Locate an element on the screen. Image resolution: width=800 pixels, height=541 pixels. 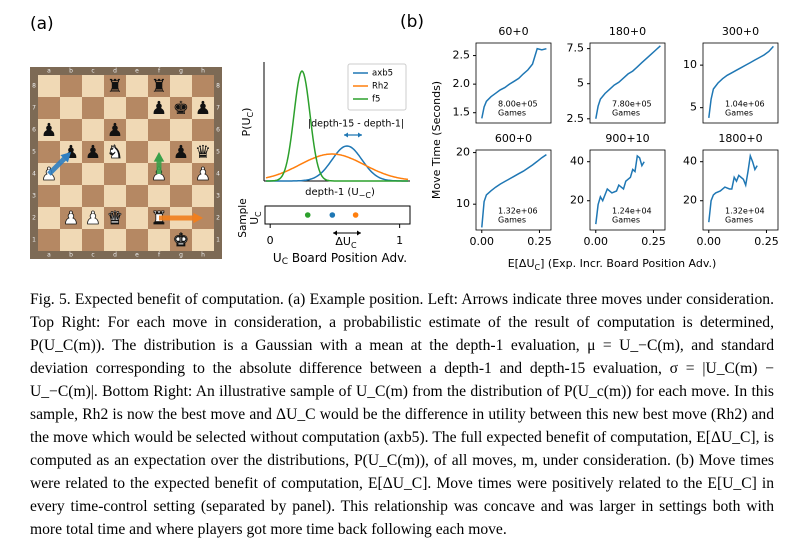
move-arrow is located at coordinates (57, 165).